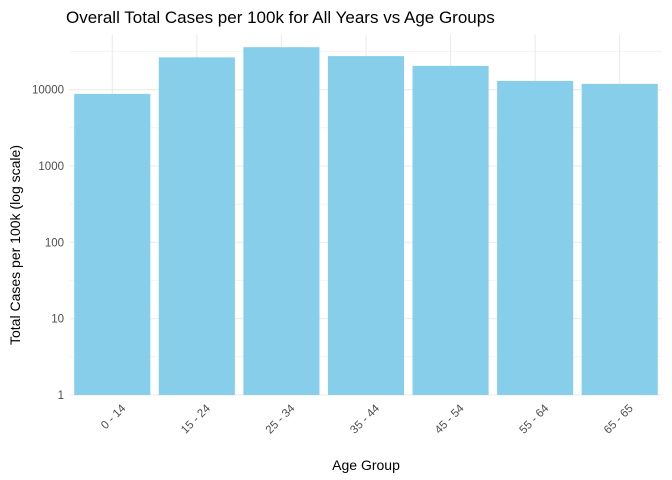  I want to click on x-tick-label: 55 - 64, so click(534, 419).